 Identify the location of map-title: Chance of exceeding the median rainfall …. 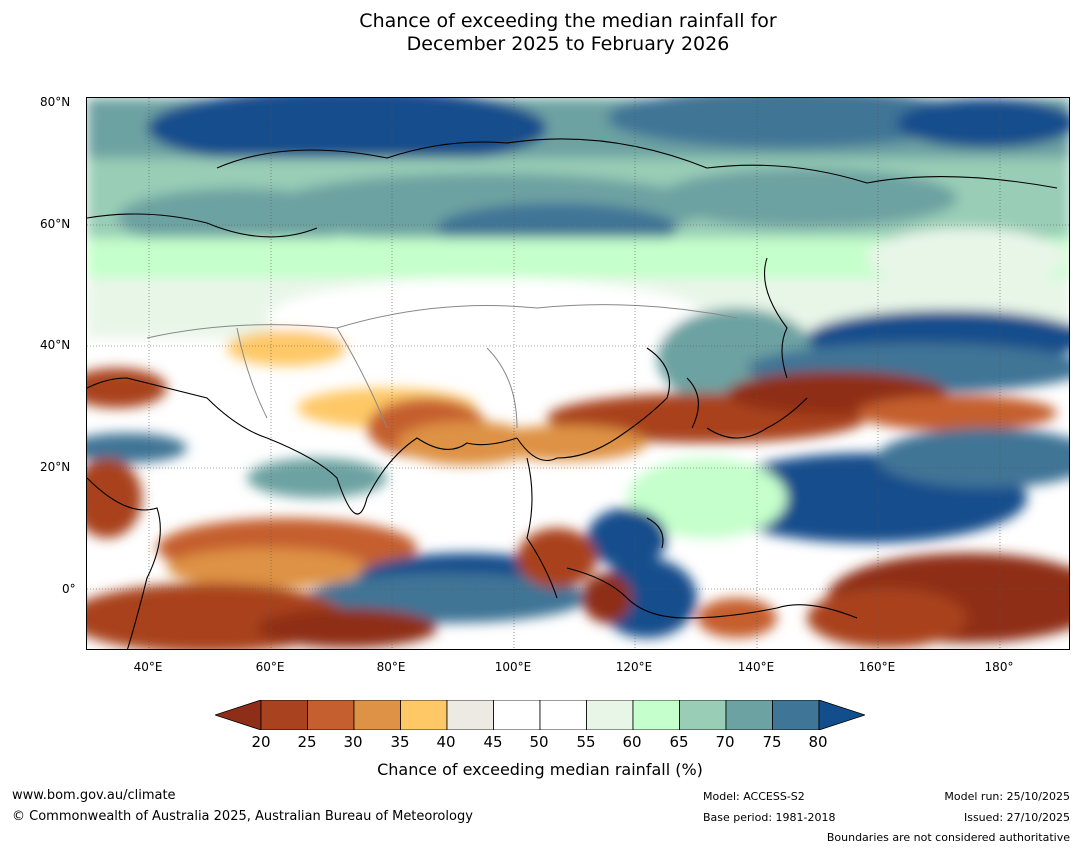
(540, 33).